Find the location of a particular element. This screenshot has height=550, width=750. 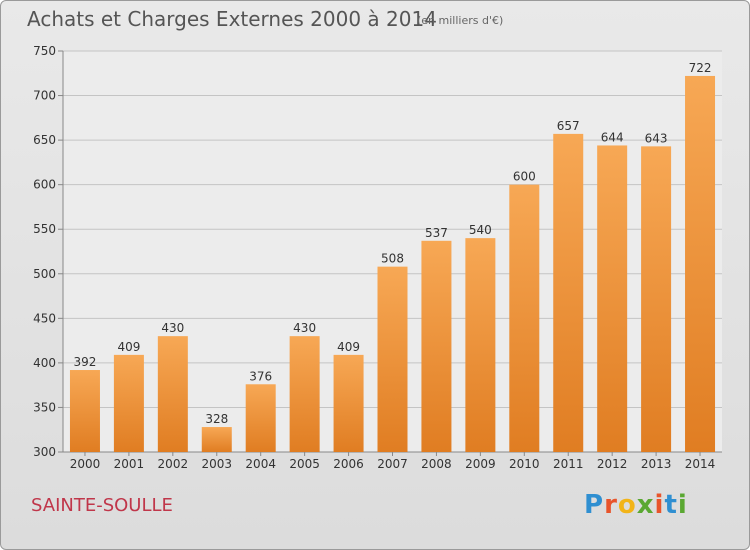

data-label: 644 is located at coordinates (612, 137).